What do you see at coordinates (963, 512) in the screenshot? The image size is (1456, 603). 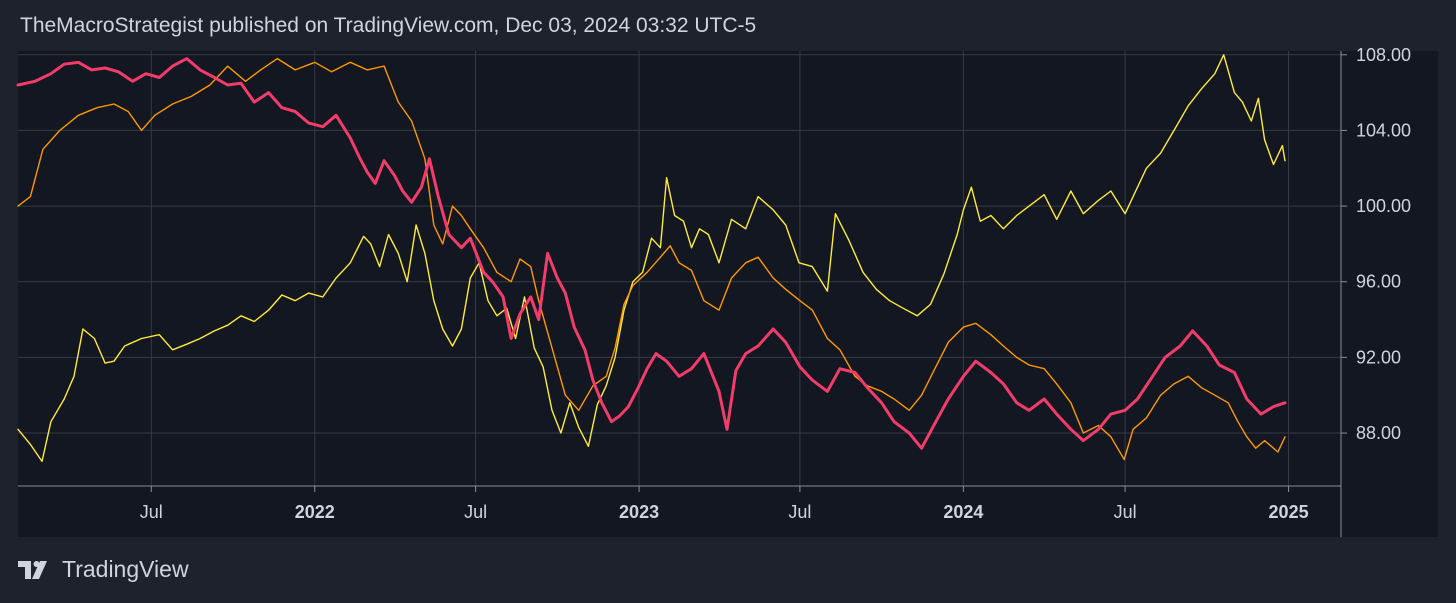 I see `x-tick-label: 2024` at bounding box center [963, 512].